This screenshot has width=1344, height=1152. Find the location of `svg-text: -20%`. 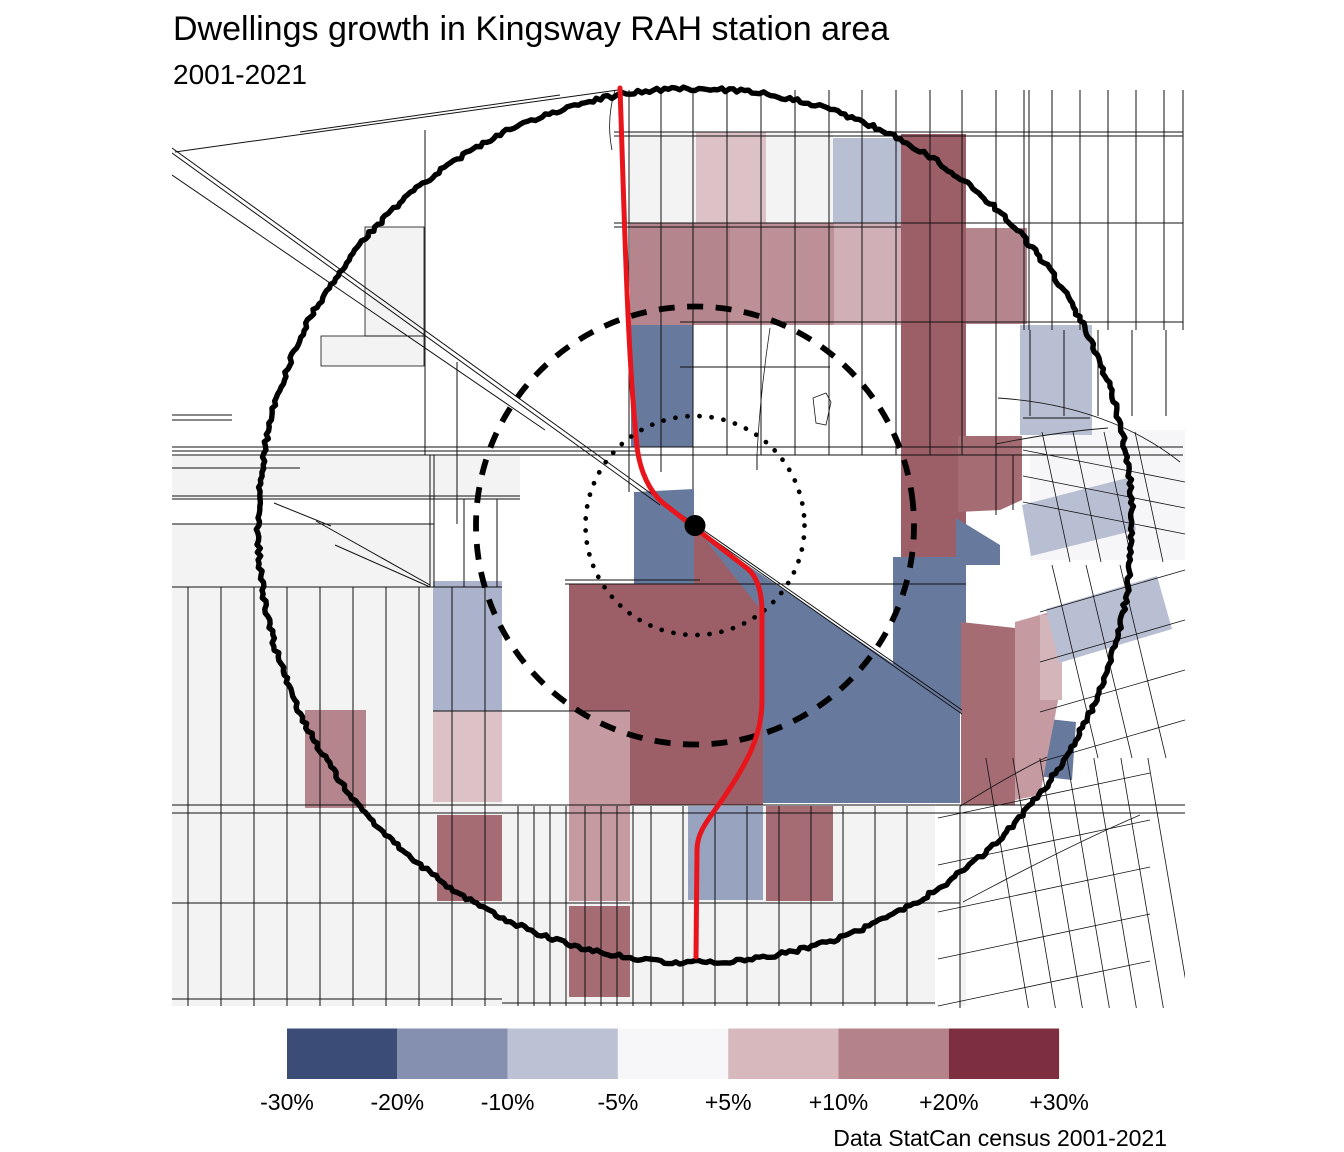

svg-text: -20% is located at coordinates (397, 1102).